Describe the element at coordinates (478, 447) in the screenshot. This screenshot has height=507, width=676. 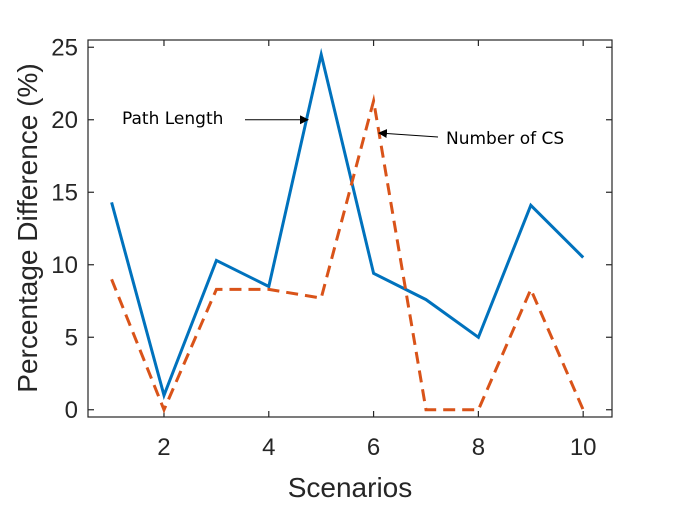
I see `x-tick-label: 8` at that location.